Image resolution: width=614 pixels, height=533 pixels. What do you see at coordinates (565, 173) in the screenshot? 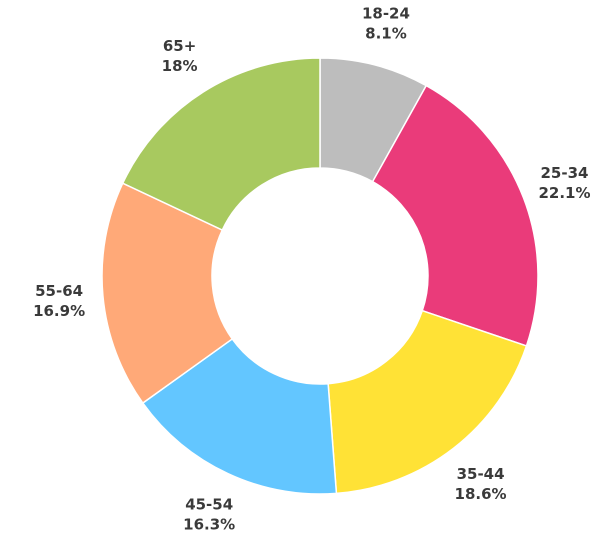
I see `slice-category-label: 25-34` at bounding box center [565, 173].